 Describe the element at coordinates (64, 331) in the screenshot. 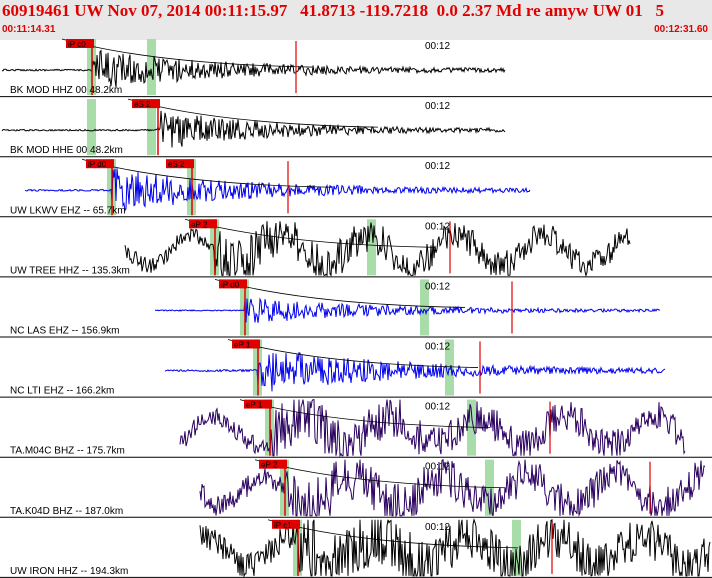

I see `station-label: NC LAS EHZ -- 156.9km` at that location.